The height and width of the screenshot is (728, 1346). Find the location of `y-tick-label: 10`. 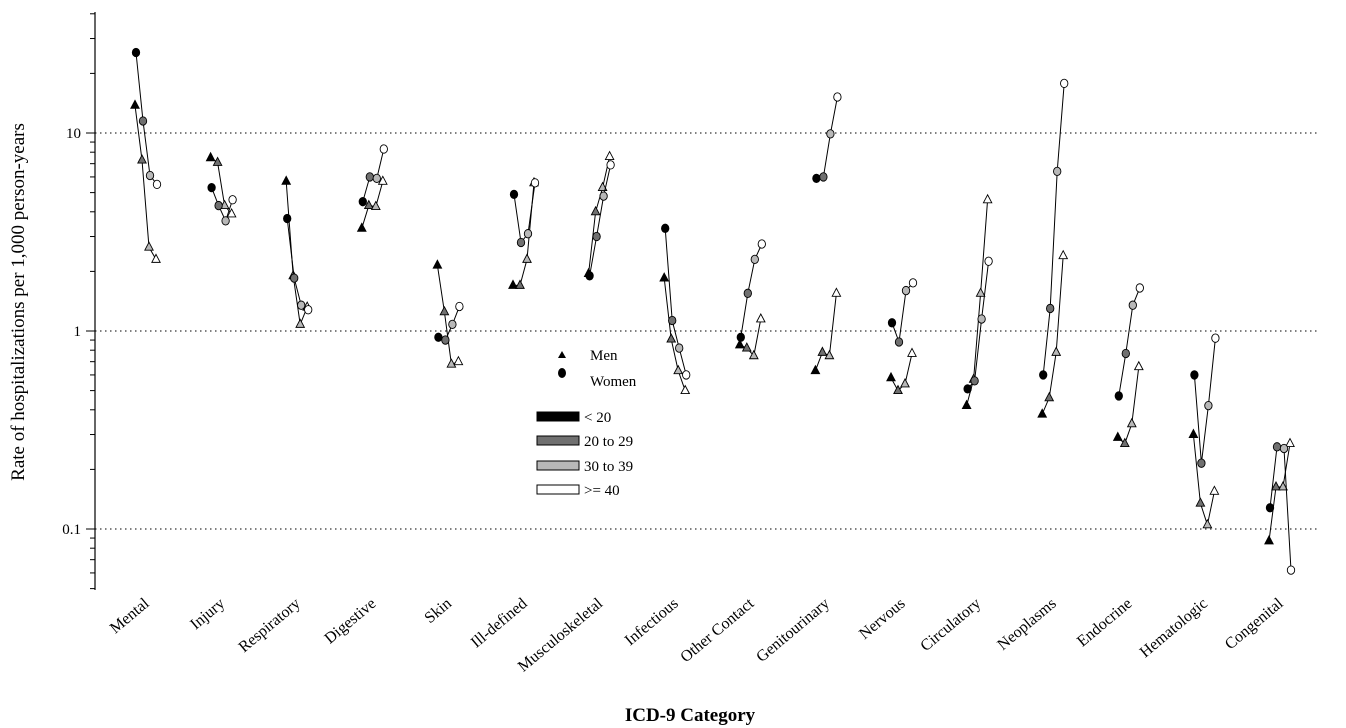

y-tick-label: 10 is located at coordinates (73, 134).